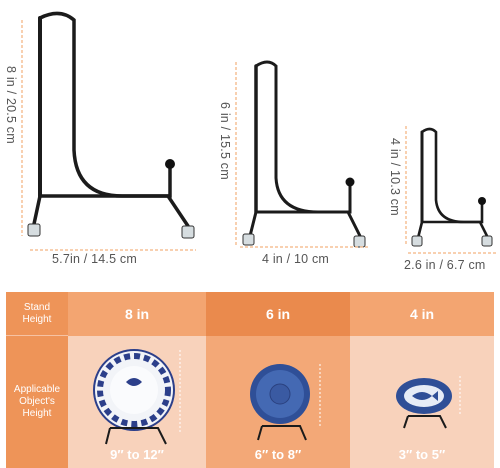 The width and height of the screenshot is (500, 468). Describe the element at coordinates (94, 259) in the screenshot. I see `stand-large-width-label: 5.7in / 14.5 cm` at that location.